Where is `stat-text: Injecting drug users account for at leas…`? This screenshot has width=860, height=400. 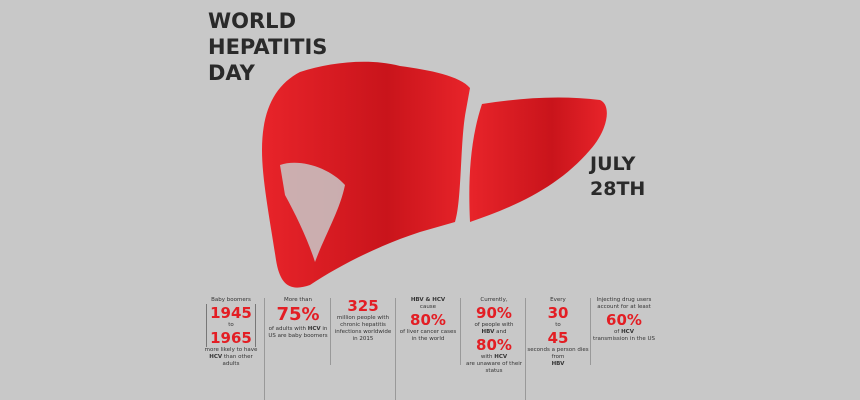
stat-text: Injecting drug users account for at leas… is located at coordinates (624, 303).